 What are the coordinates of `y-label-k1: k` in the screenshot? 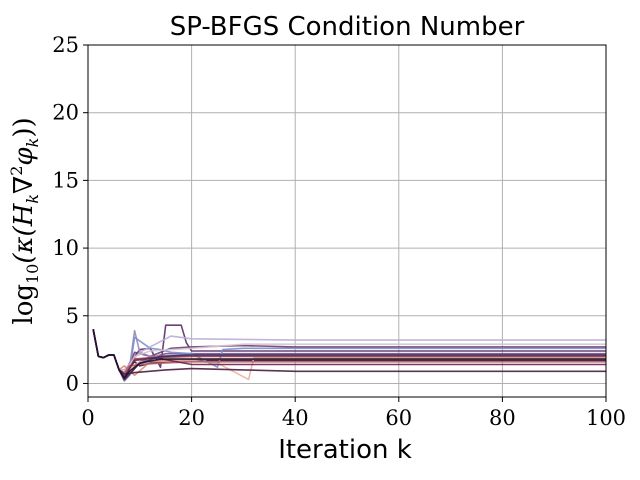 It's located at (32, 199).